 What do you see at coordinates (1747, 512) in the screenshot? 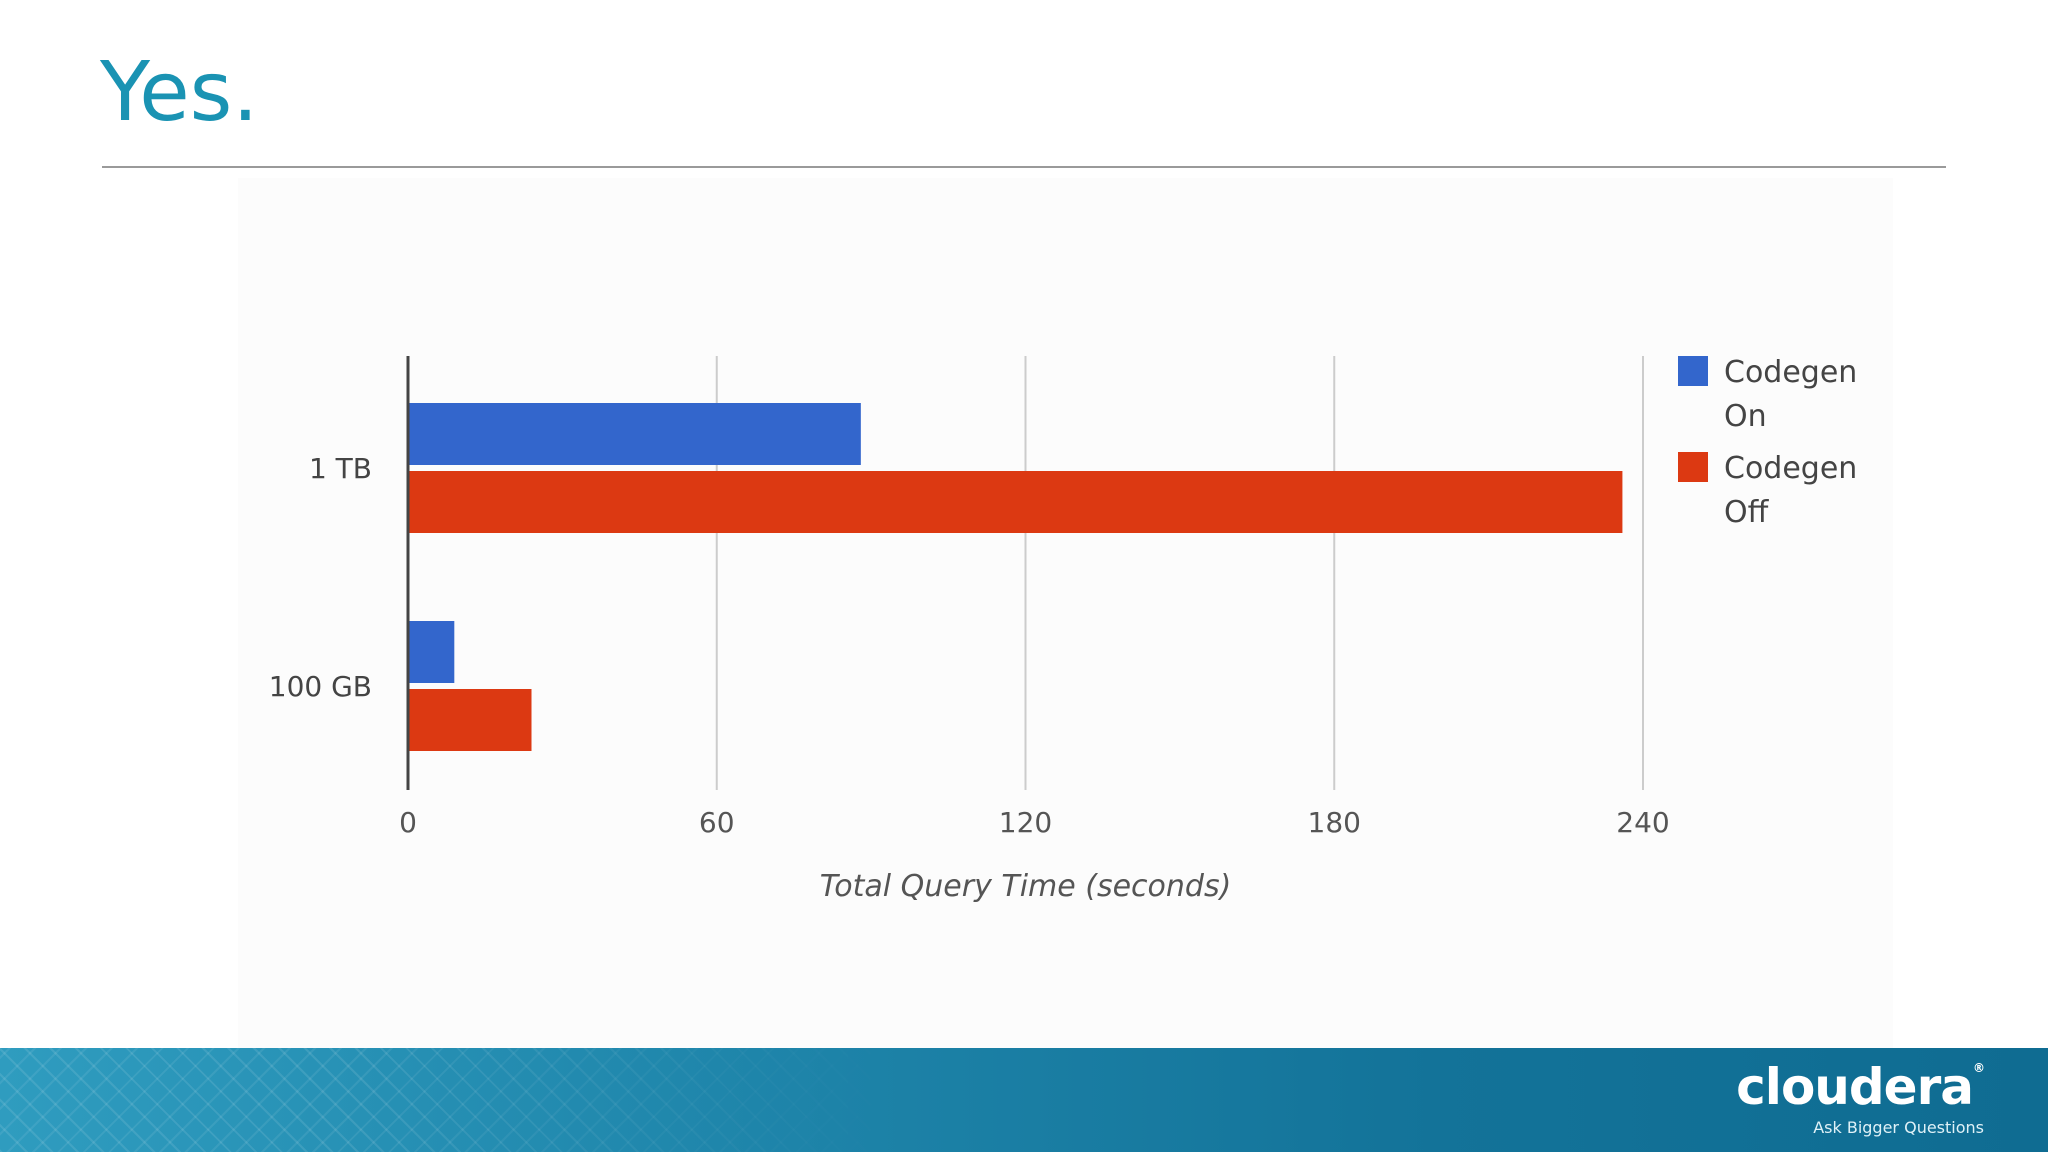
I see `legend-label: Off` at bounding box center [1747, 512].